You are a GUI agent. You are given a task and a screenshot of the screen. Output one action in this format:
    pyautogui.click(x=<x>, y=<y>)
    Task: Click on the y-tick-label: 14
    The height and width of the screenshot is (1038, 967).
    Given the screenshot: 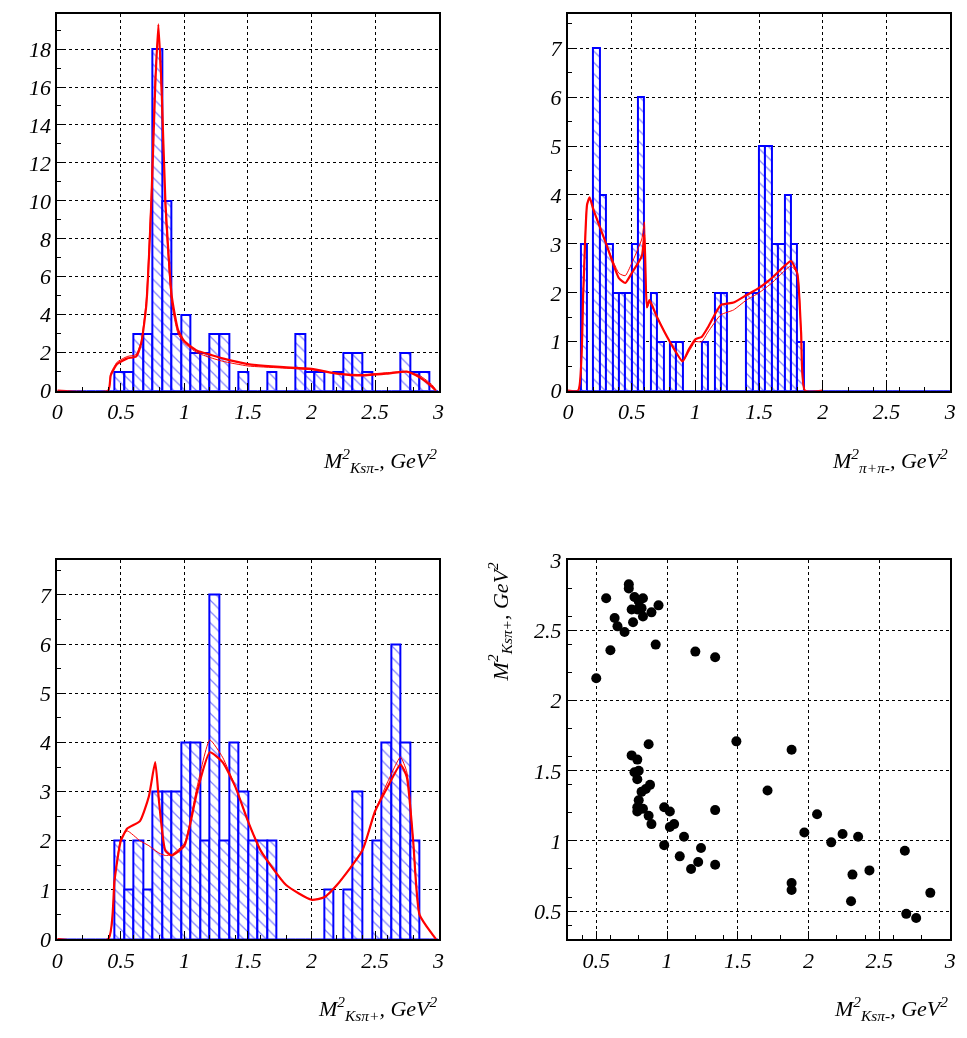 What is the action you would take?
    pyautogui.click(x=39, y=125)
    